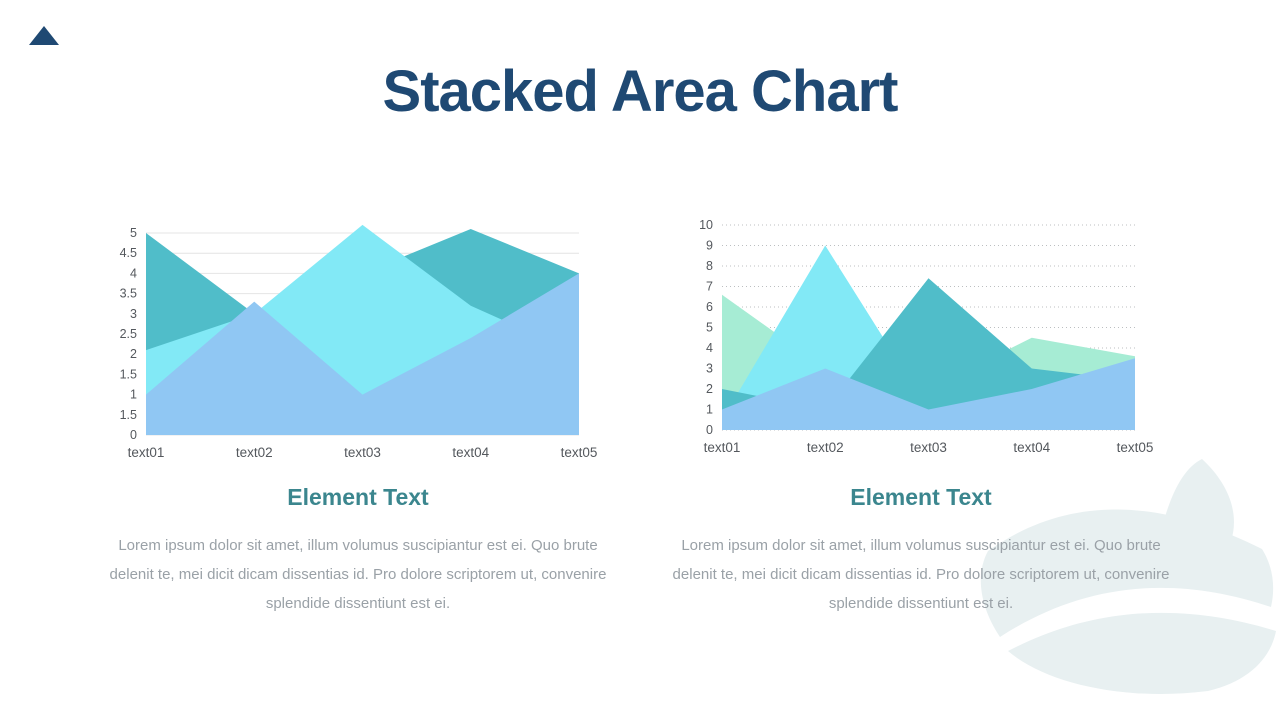 This screenshot has width=1280, height=720. What do you see at coordinates (709, 287) in the screenshot?
I see `y-axis-tick-label: 7` at bounding box center [709, 287].